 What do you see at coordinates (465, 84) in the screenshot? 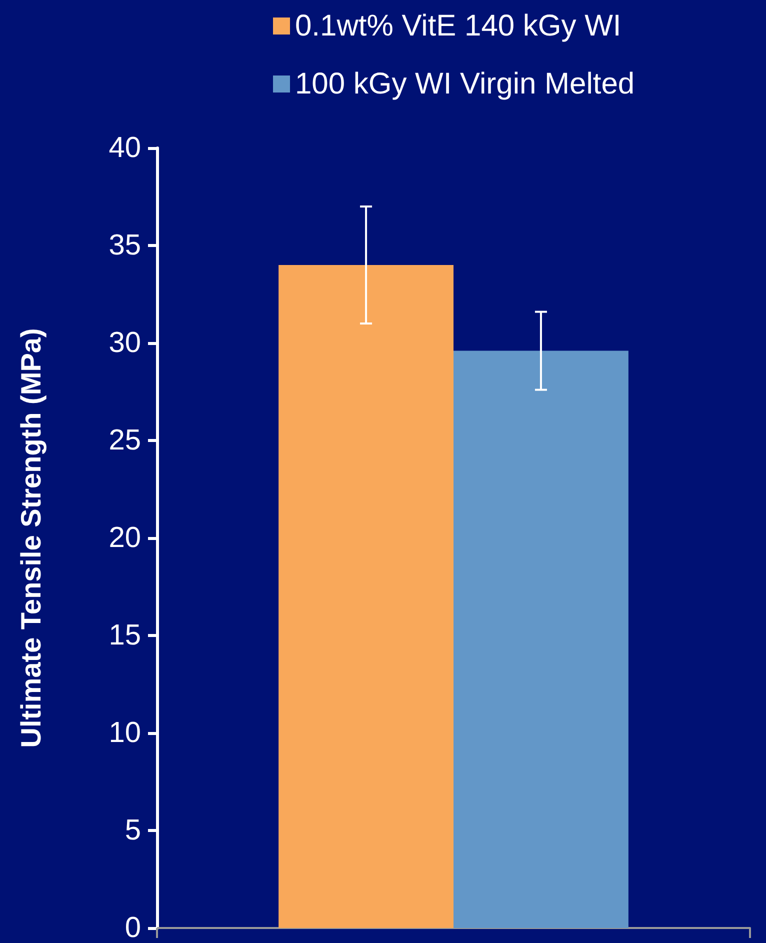
I see `legend-label: 100 kGy WI Virgin Melted` at bounding box center [465, 84].